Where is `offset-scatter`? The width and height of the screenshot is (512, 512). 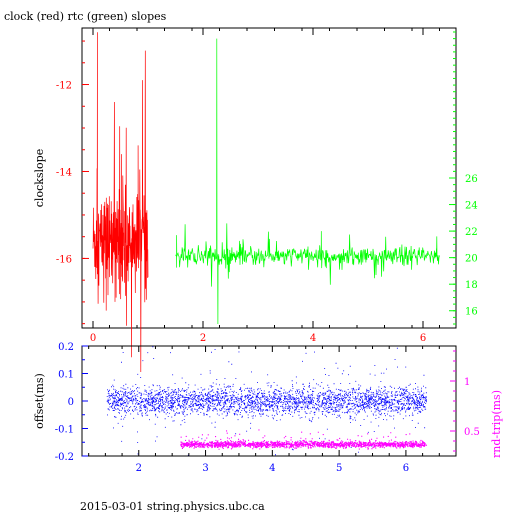
offset-scatter is located at coordinates (266, 401).